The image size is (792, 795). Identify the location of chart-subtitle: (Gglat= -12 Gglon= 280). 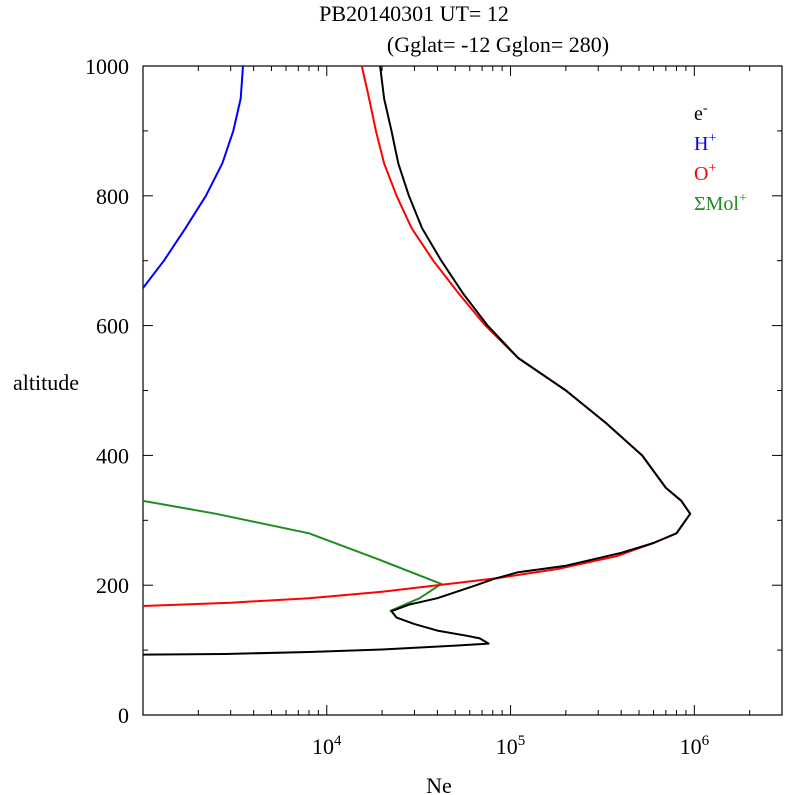
(498, 44).